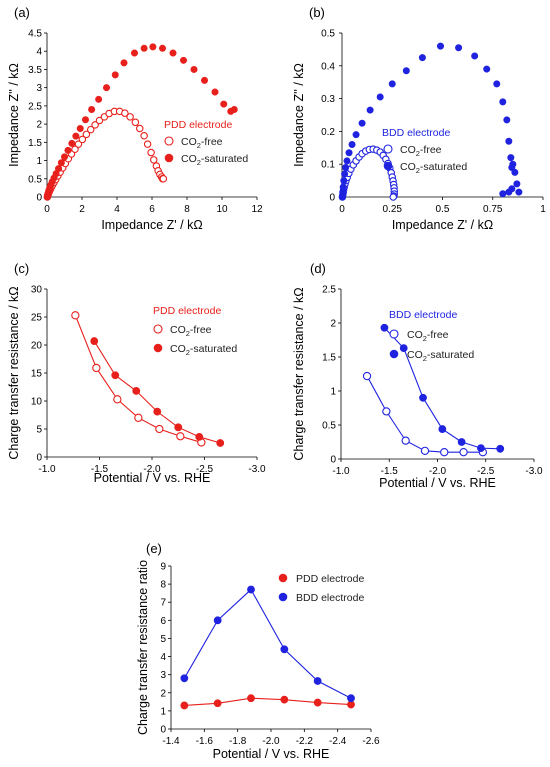 The image size is (550, 767). I want to click on panel-label: (a), so click(22, 12).